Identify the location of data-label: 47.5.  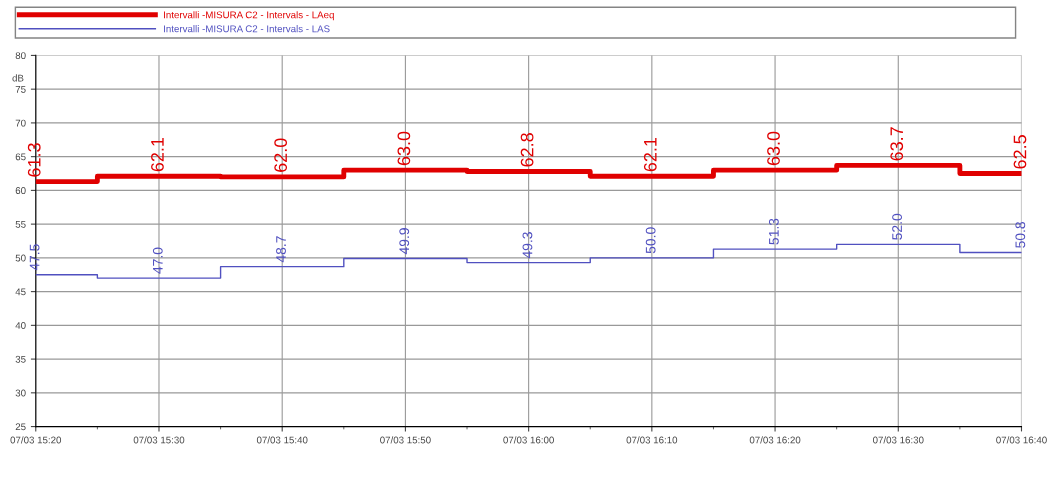
(34, 257).